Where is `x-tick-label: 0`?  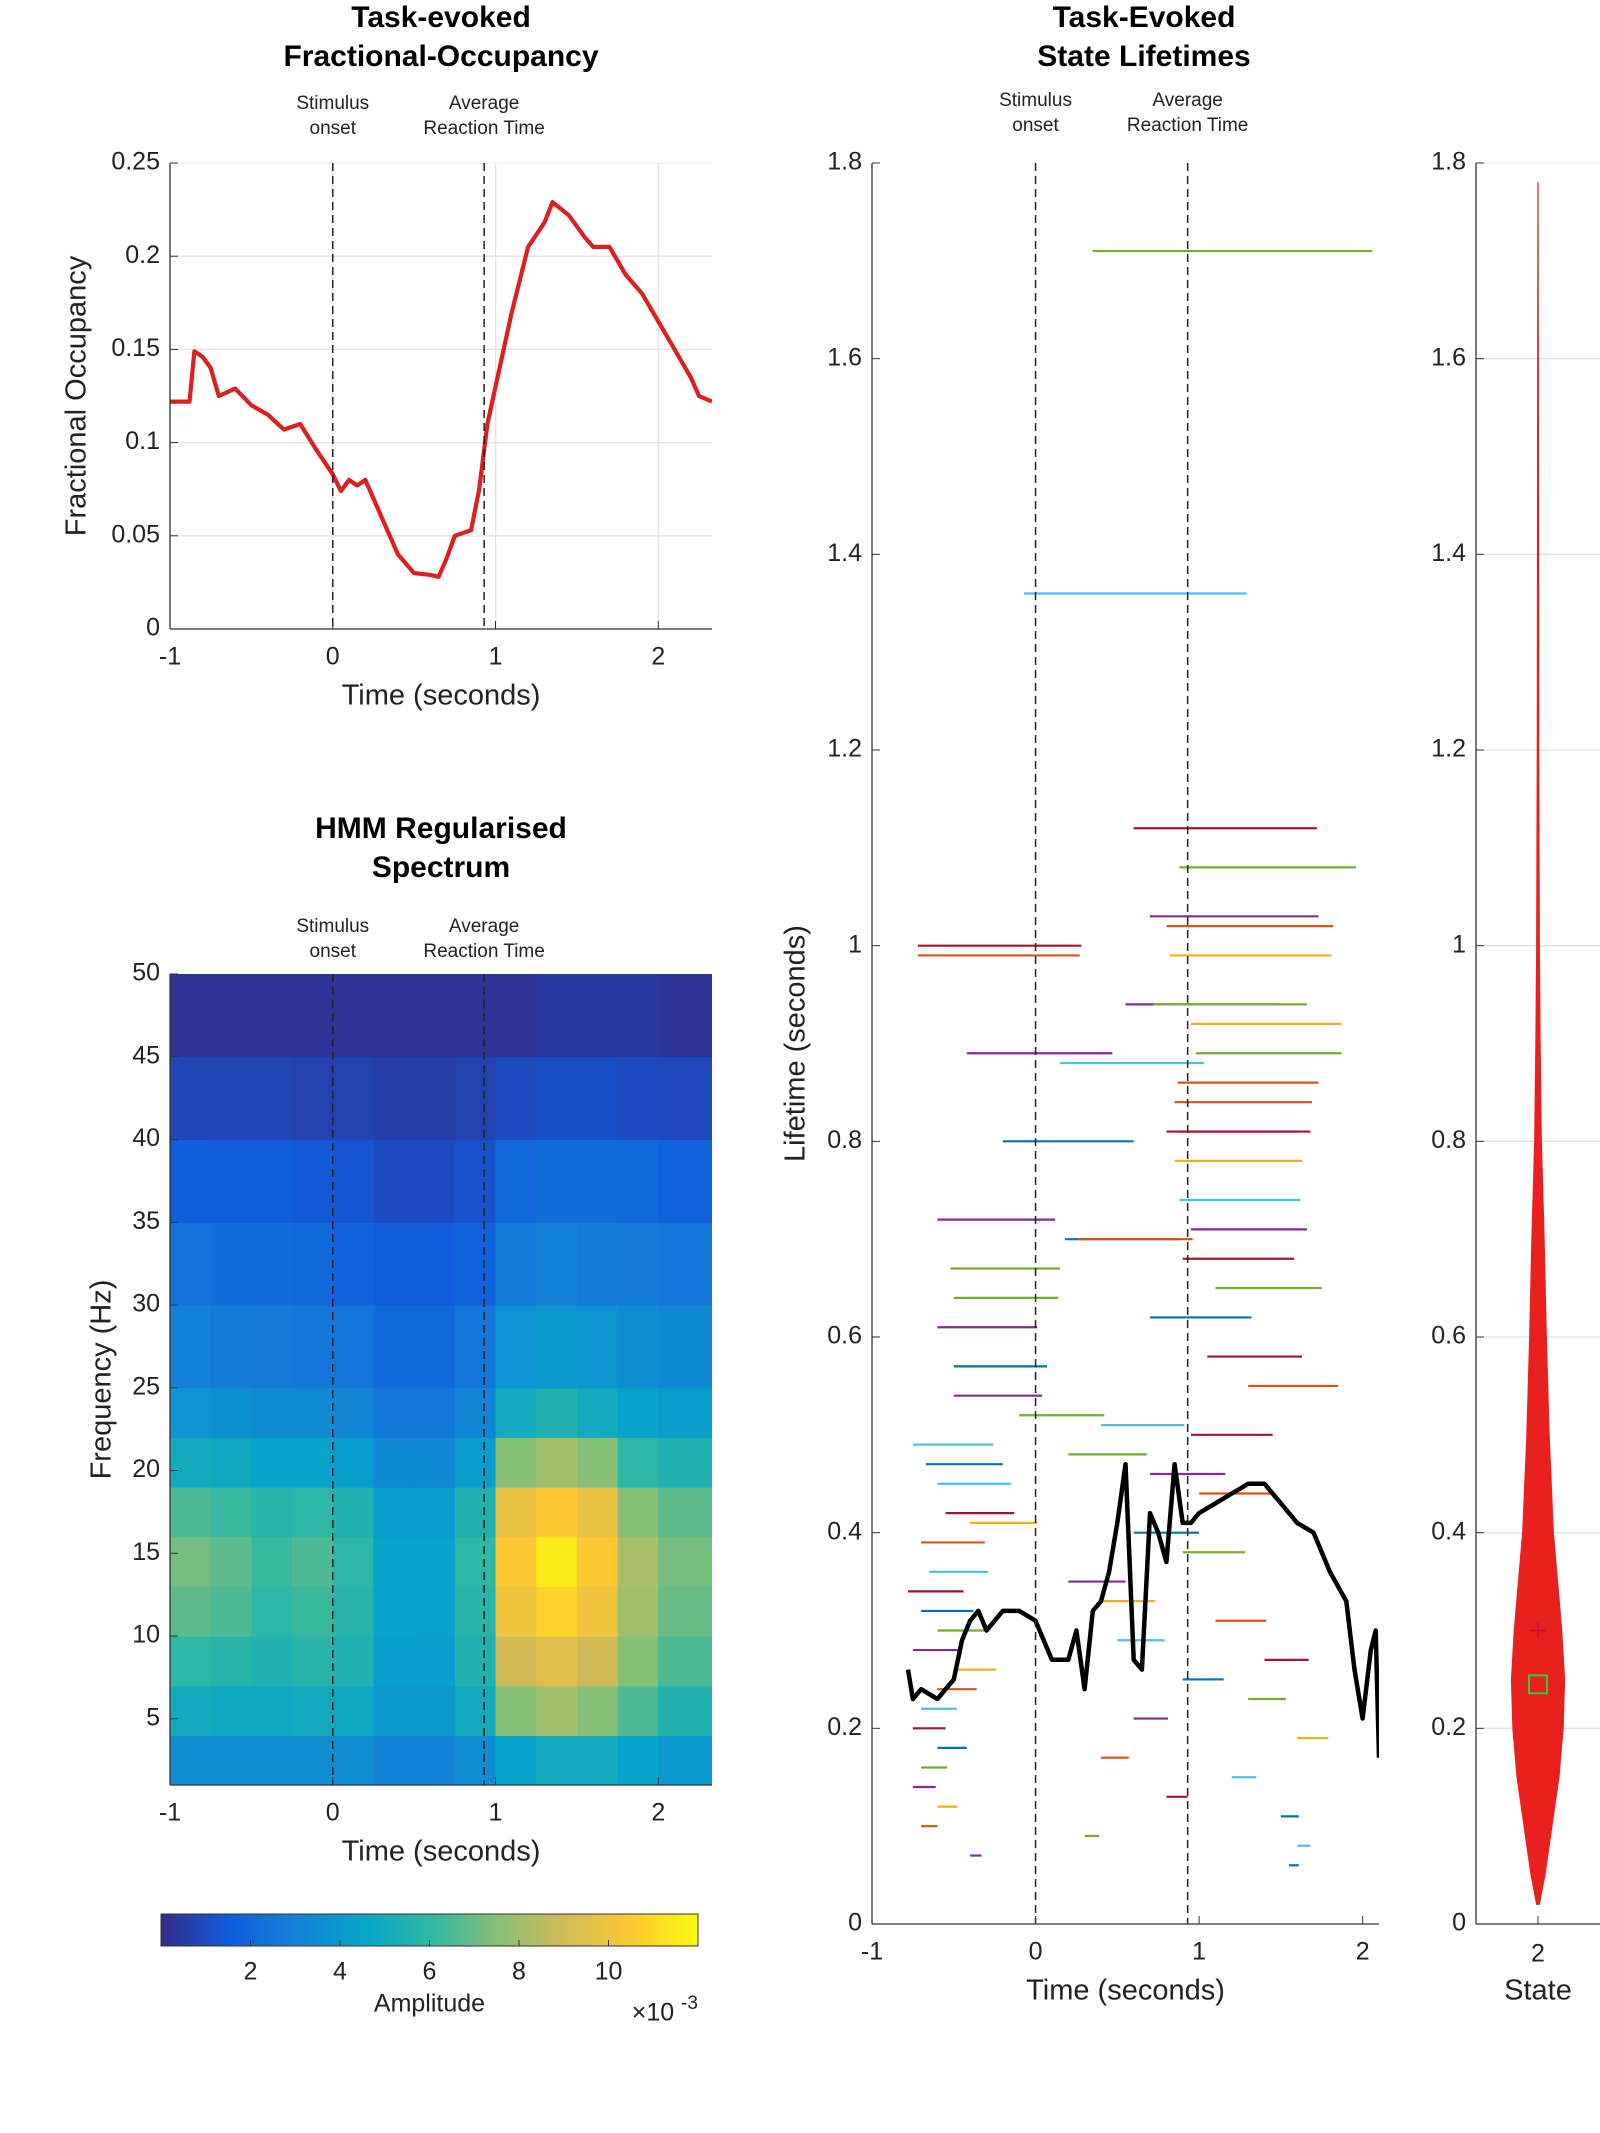 x-tick-label: 0 is located at coordinates (333, 1813).